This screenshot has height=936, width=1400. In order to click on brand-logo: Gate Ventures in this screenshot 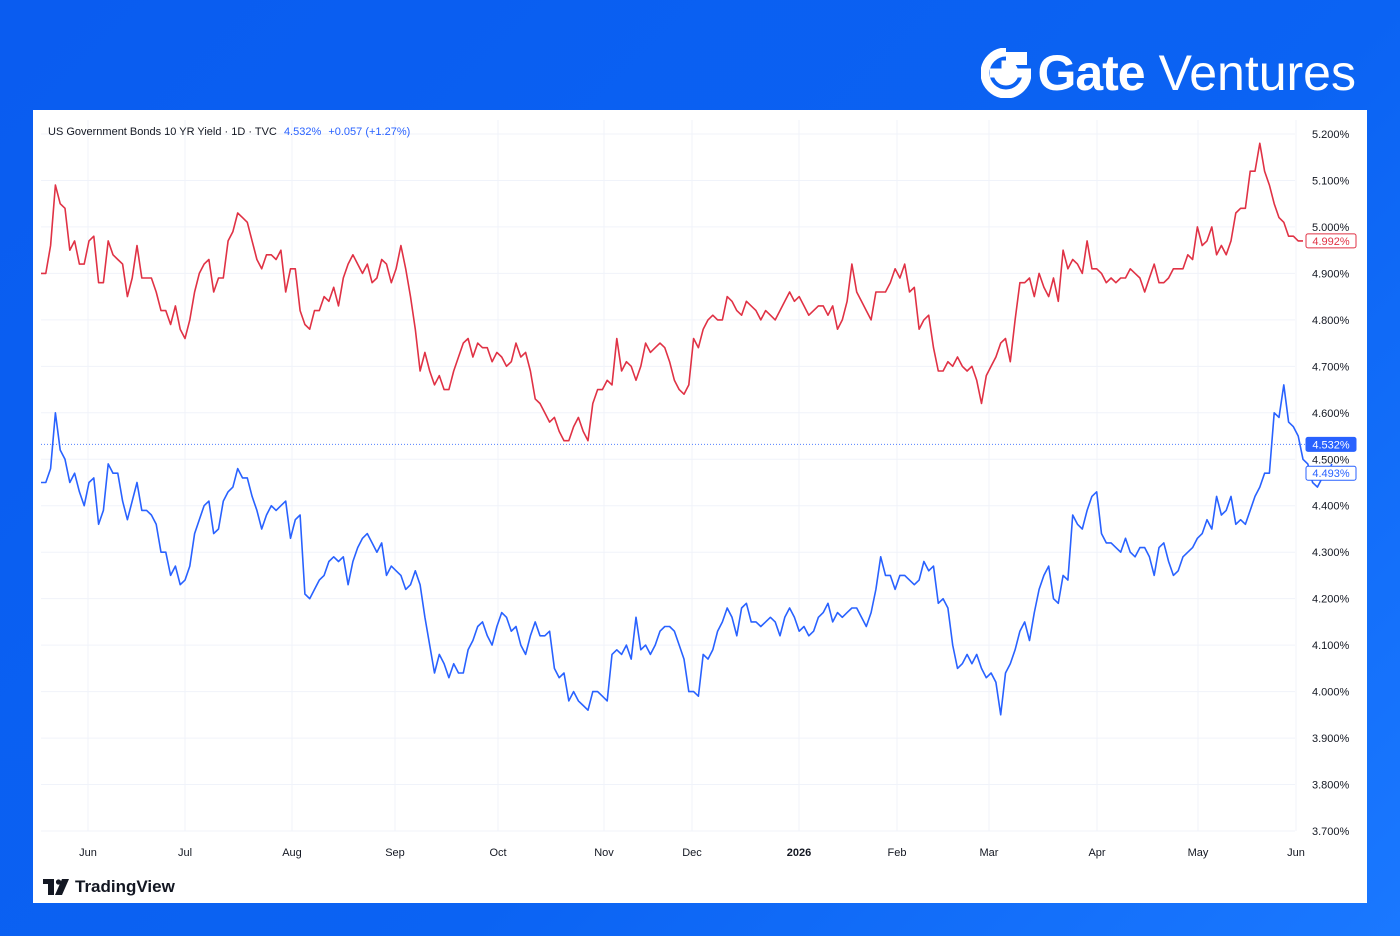, I will do `click(1168, 73)`.